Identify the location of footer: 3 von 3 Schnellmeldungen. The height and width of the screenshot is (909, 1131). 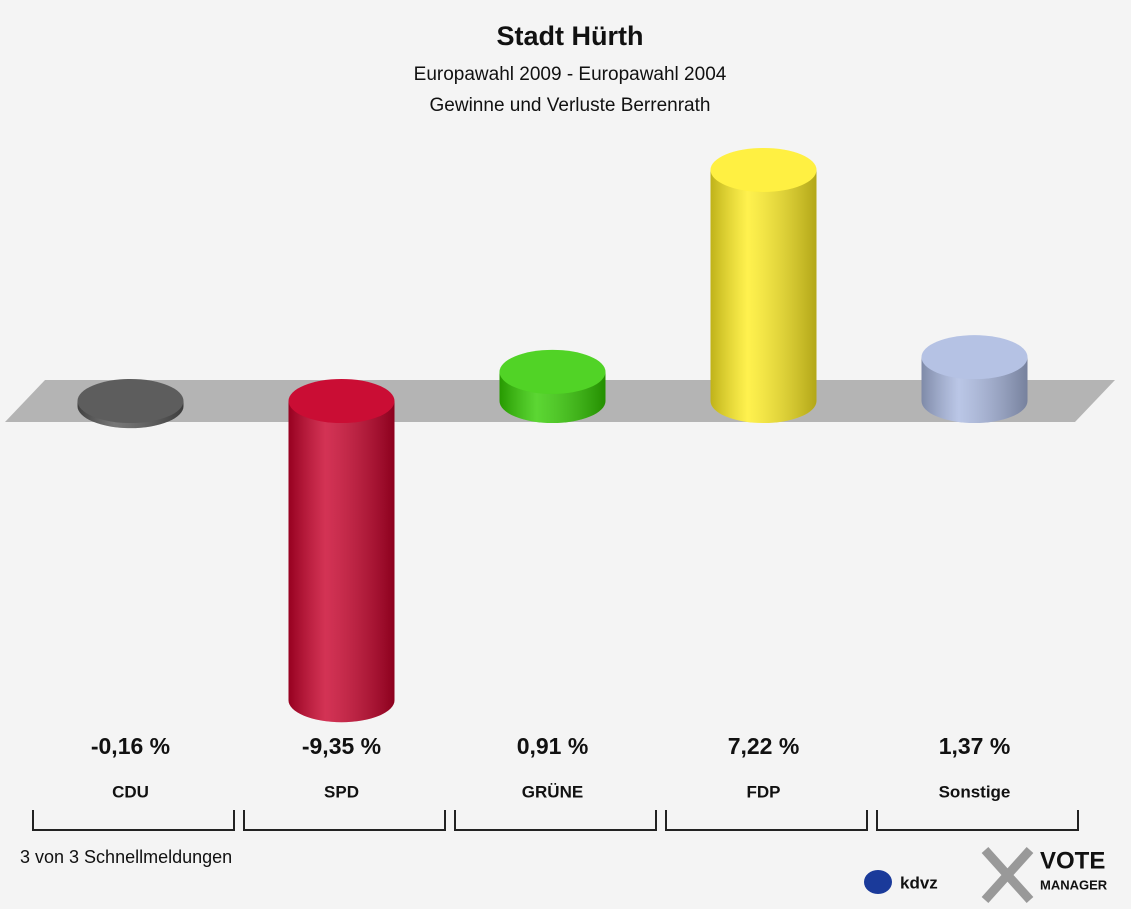
(126, 857).